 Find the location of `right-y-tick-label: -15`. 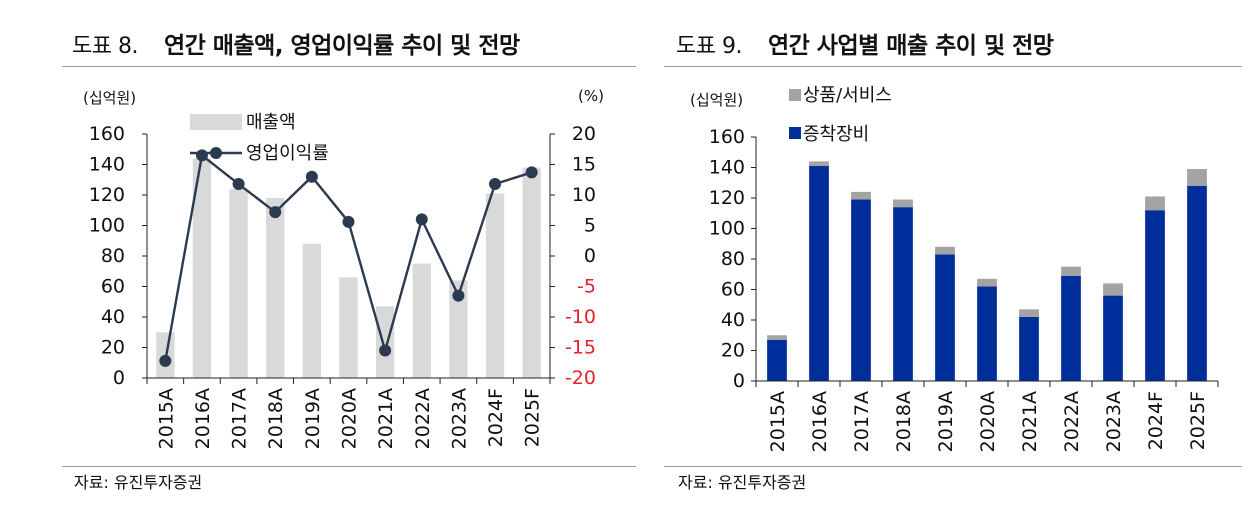

right-y-tick-label: -15 is located at coordinates (580, 348).